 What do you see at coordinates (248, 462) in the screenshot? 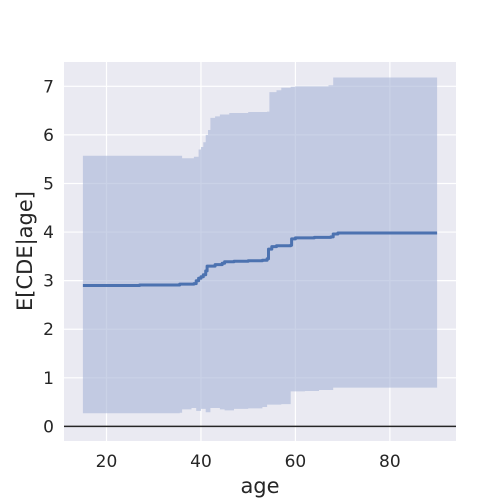
I see `x-tick-labels: 20 40 60 80` at bounding box center [248, 462].